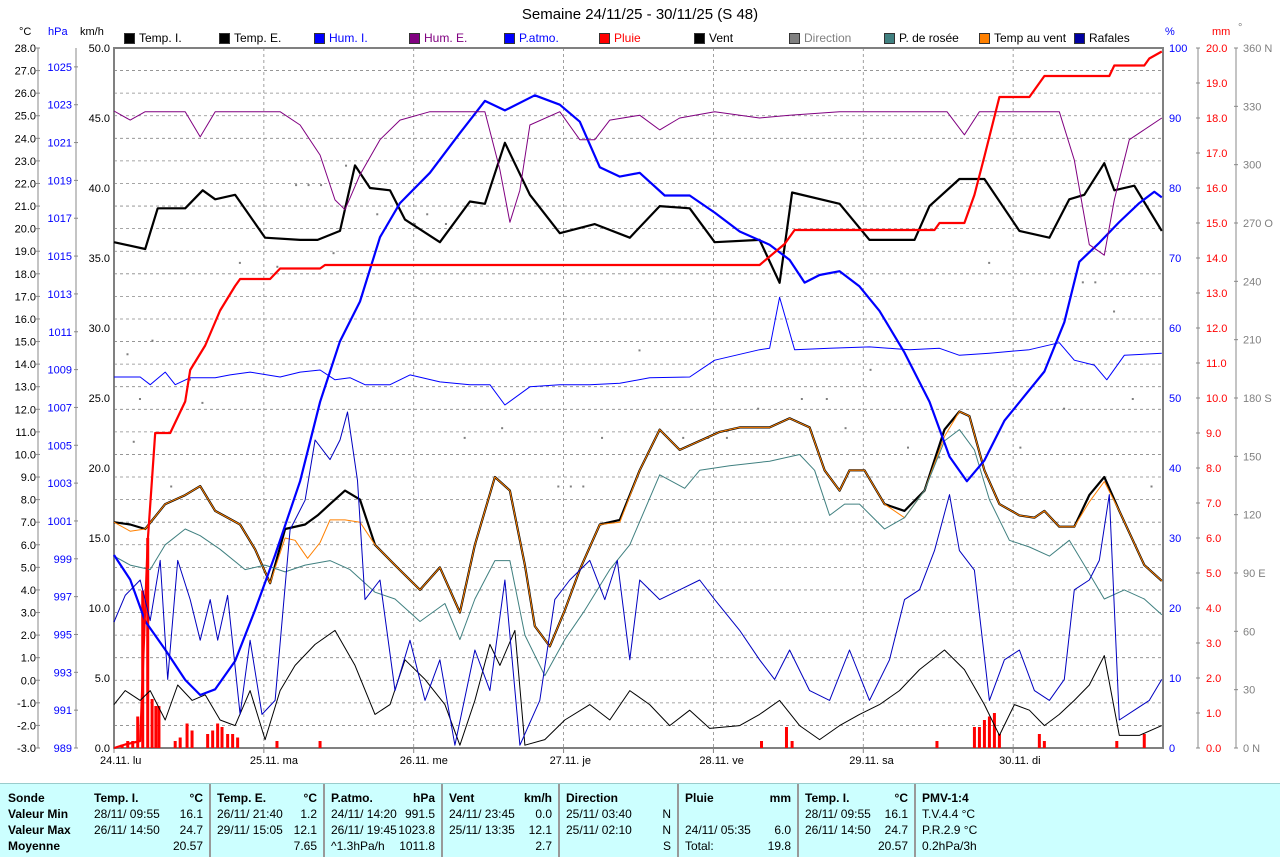 The height and width of the screenshot is (857, 1280). What do you see at coordinates (28, 568) in the screenshot?
I see `temp-tick-label: 5.0` at bounding box center [28, 568].